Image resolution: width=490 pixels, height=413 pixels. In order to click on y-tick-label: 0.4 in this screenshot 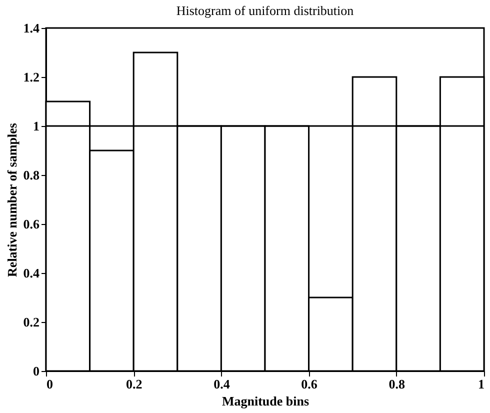, I will do `click(31, 273)`.